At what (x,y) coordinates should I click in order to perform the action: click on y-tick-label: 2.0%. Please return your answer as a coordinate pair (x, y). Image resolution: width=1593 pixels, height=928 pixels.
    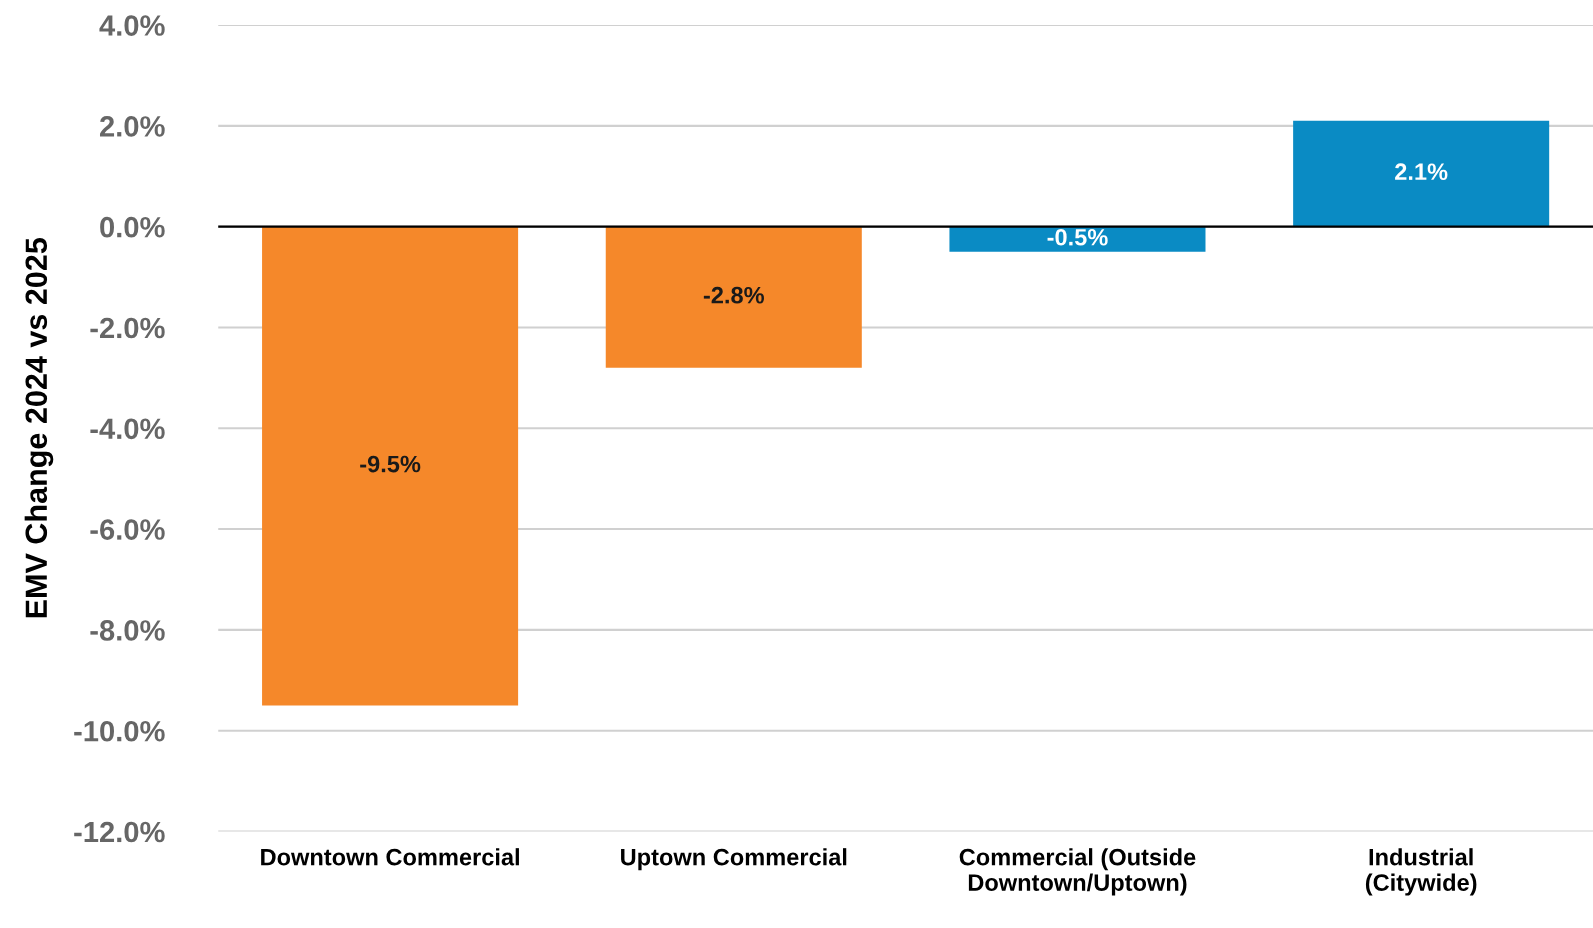
    Looking at the image, I should click on (132, 126).